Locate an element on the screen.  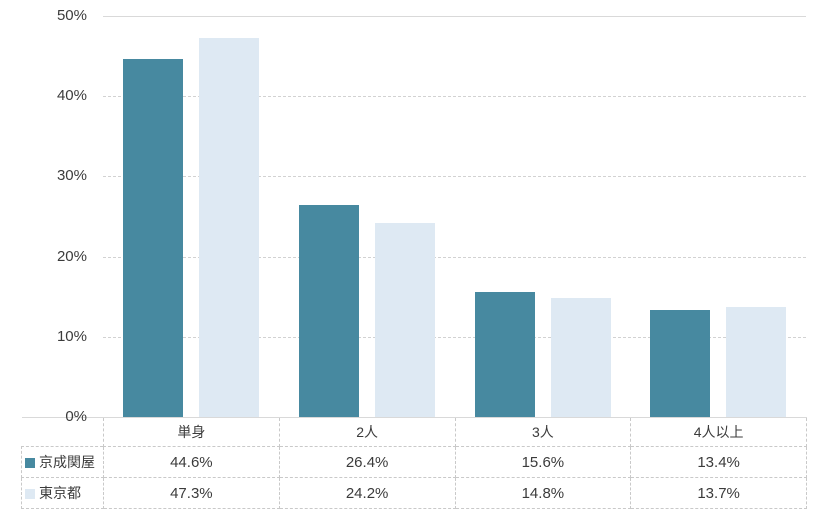
table-series-row: 京成関屋 44.6% 26.4% 15.6% 13.4% is located at coordinates (414, 462).